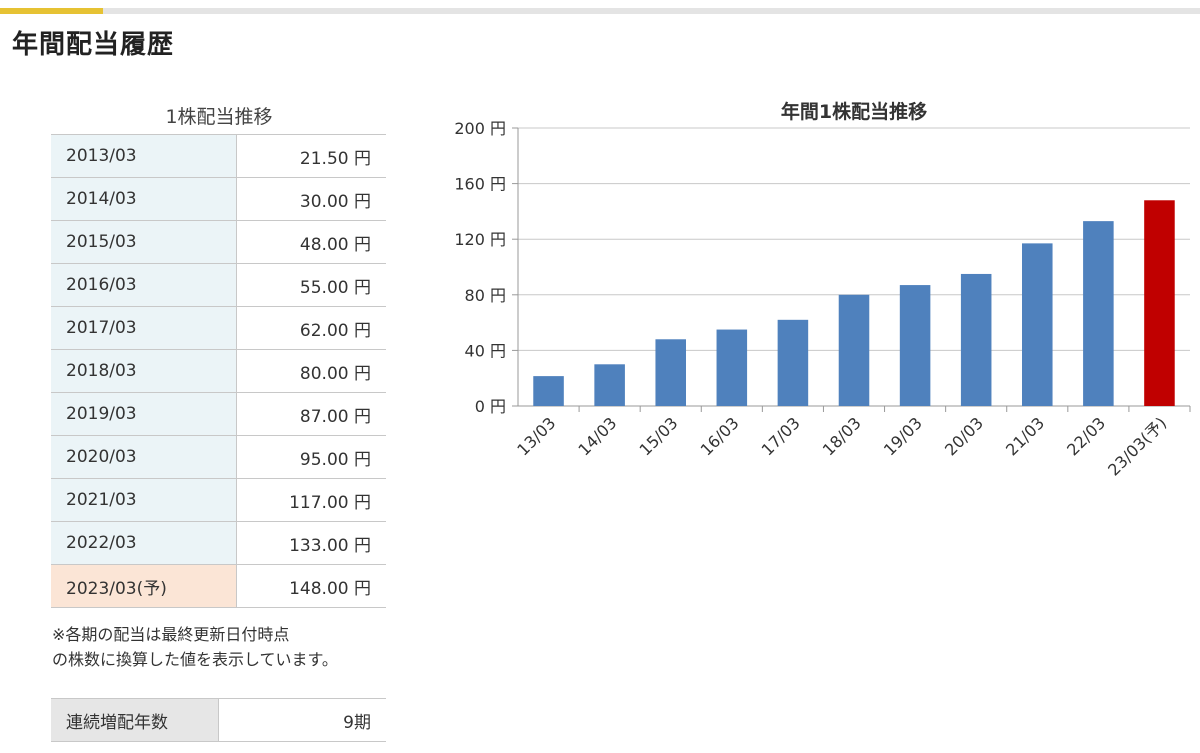 The height and width of the screenshot is (753, 1200). What do you see at coordinates (93, 45) in the screenshot?
I see `section-title: 年間配当履歴` at bounding box center [93, 45].